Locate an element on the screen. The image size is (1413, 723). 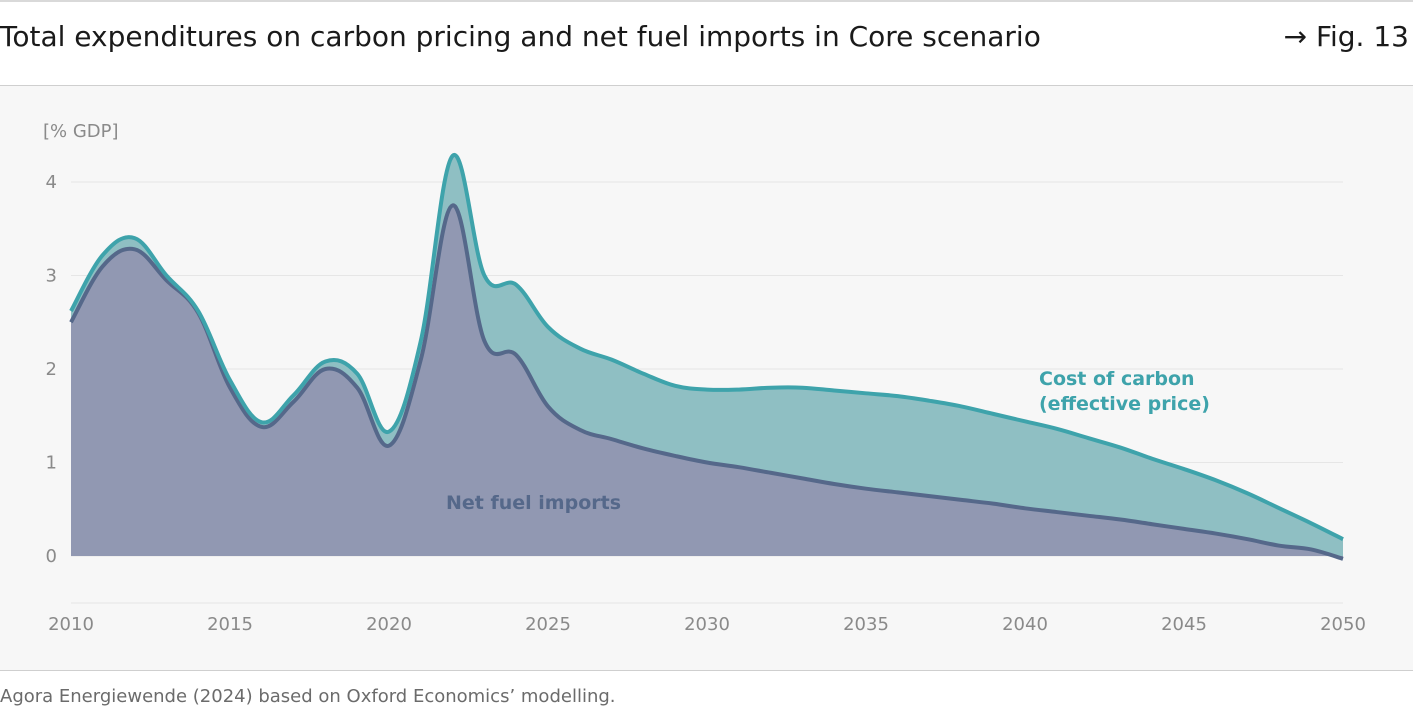
y-tick-label: 3 is located at coordinates (51, 276).